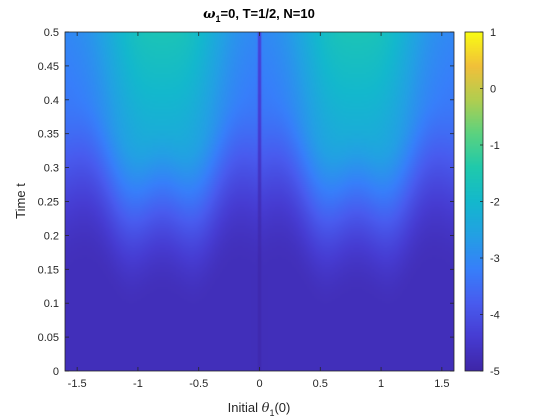 This screenshot has width=560, height=420. Describe the element at coordinates (209, 14) in the screenshot. I see `title-omega: ω` at that location.